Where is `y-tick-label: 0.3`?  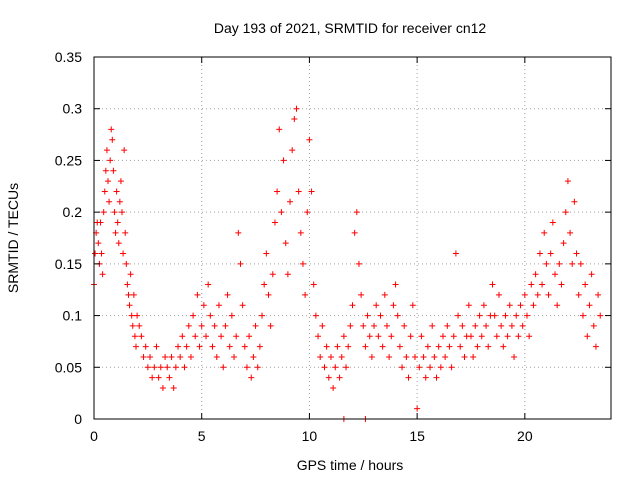 y-tick-label: 0.3 is located at coordinates (73, 109).